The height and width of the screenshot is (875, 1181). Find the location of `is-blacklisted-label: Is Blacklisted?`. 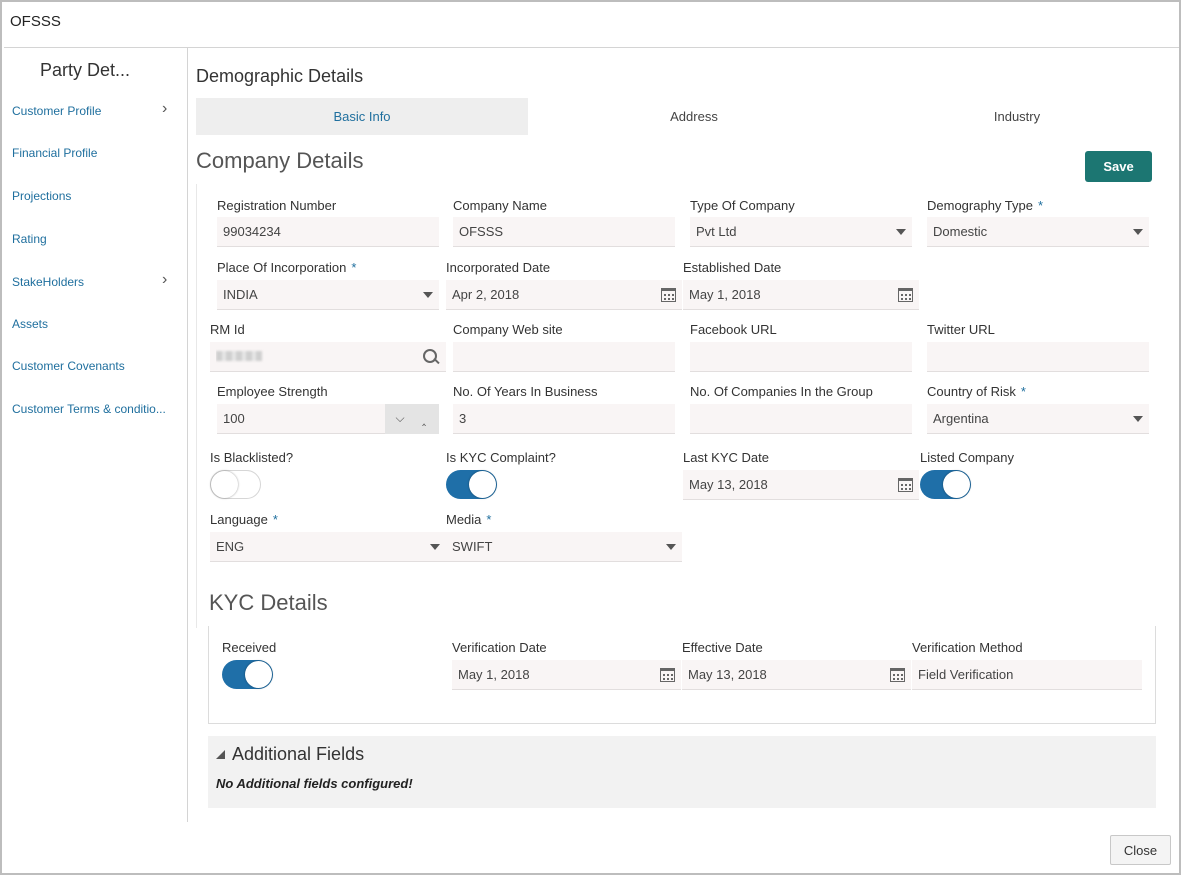

is-blacklisted-label: Is Blacklisted? is located at coordinates (252, 457).